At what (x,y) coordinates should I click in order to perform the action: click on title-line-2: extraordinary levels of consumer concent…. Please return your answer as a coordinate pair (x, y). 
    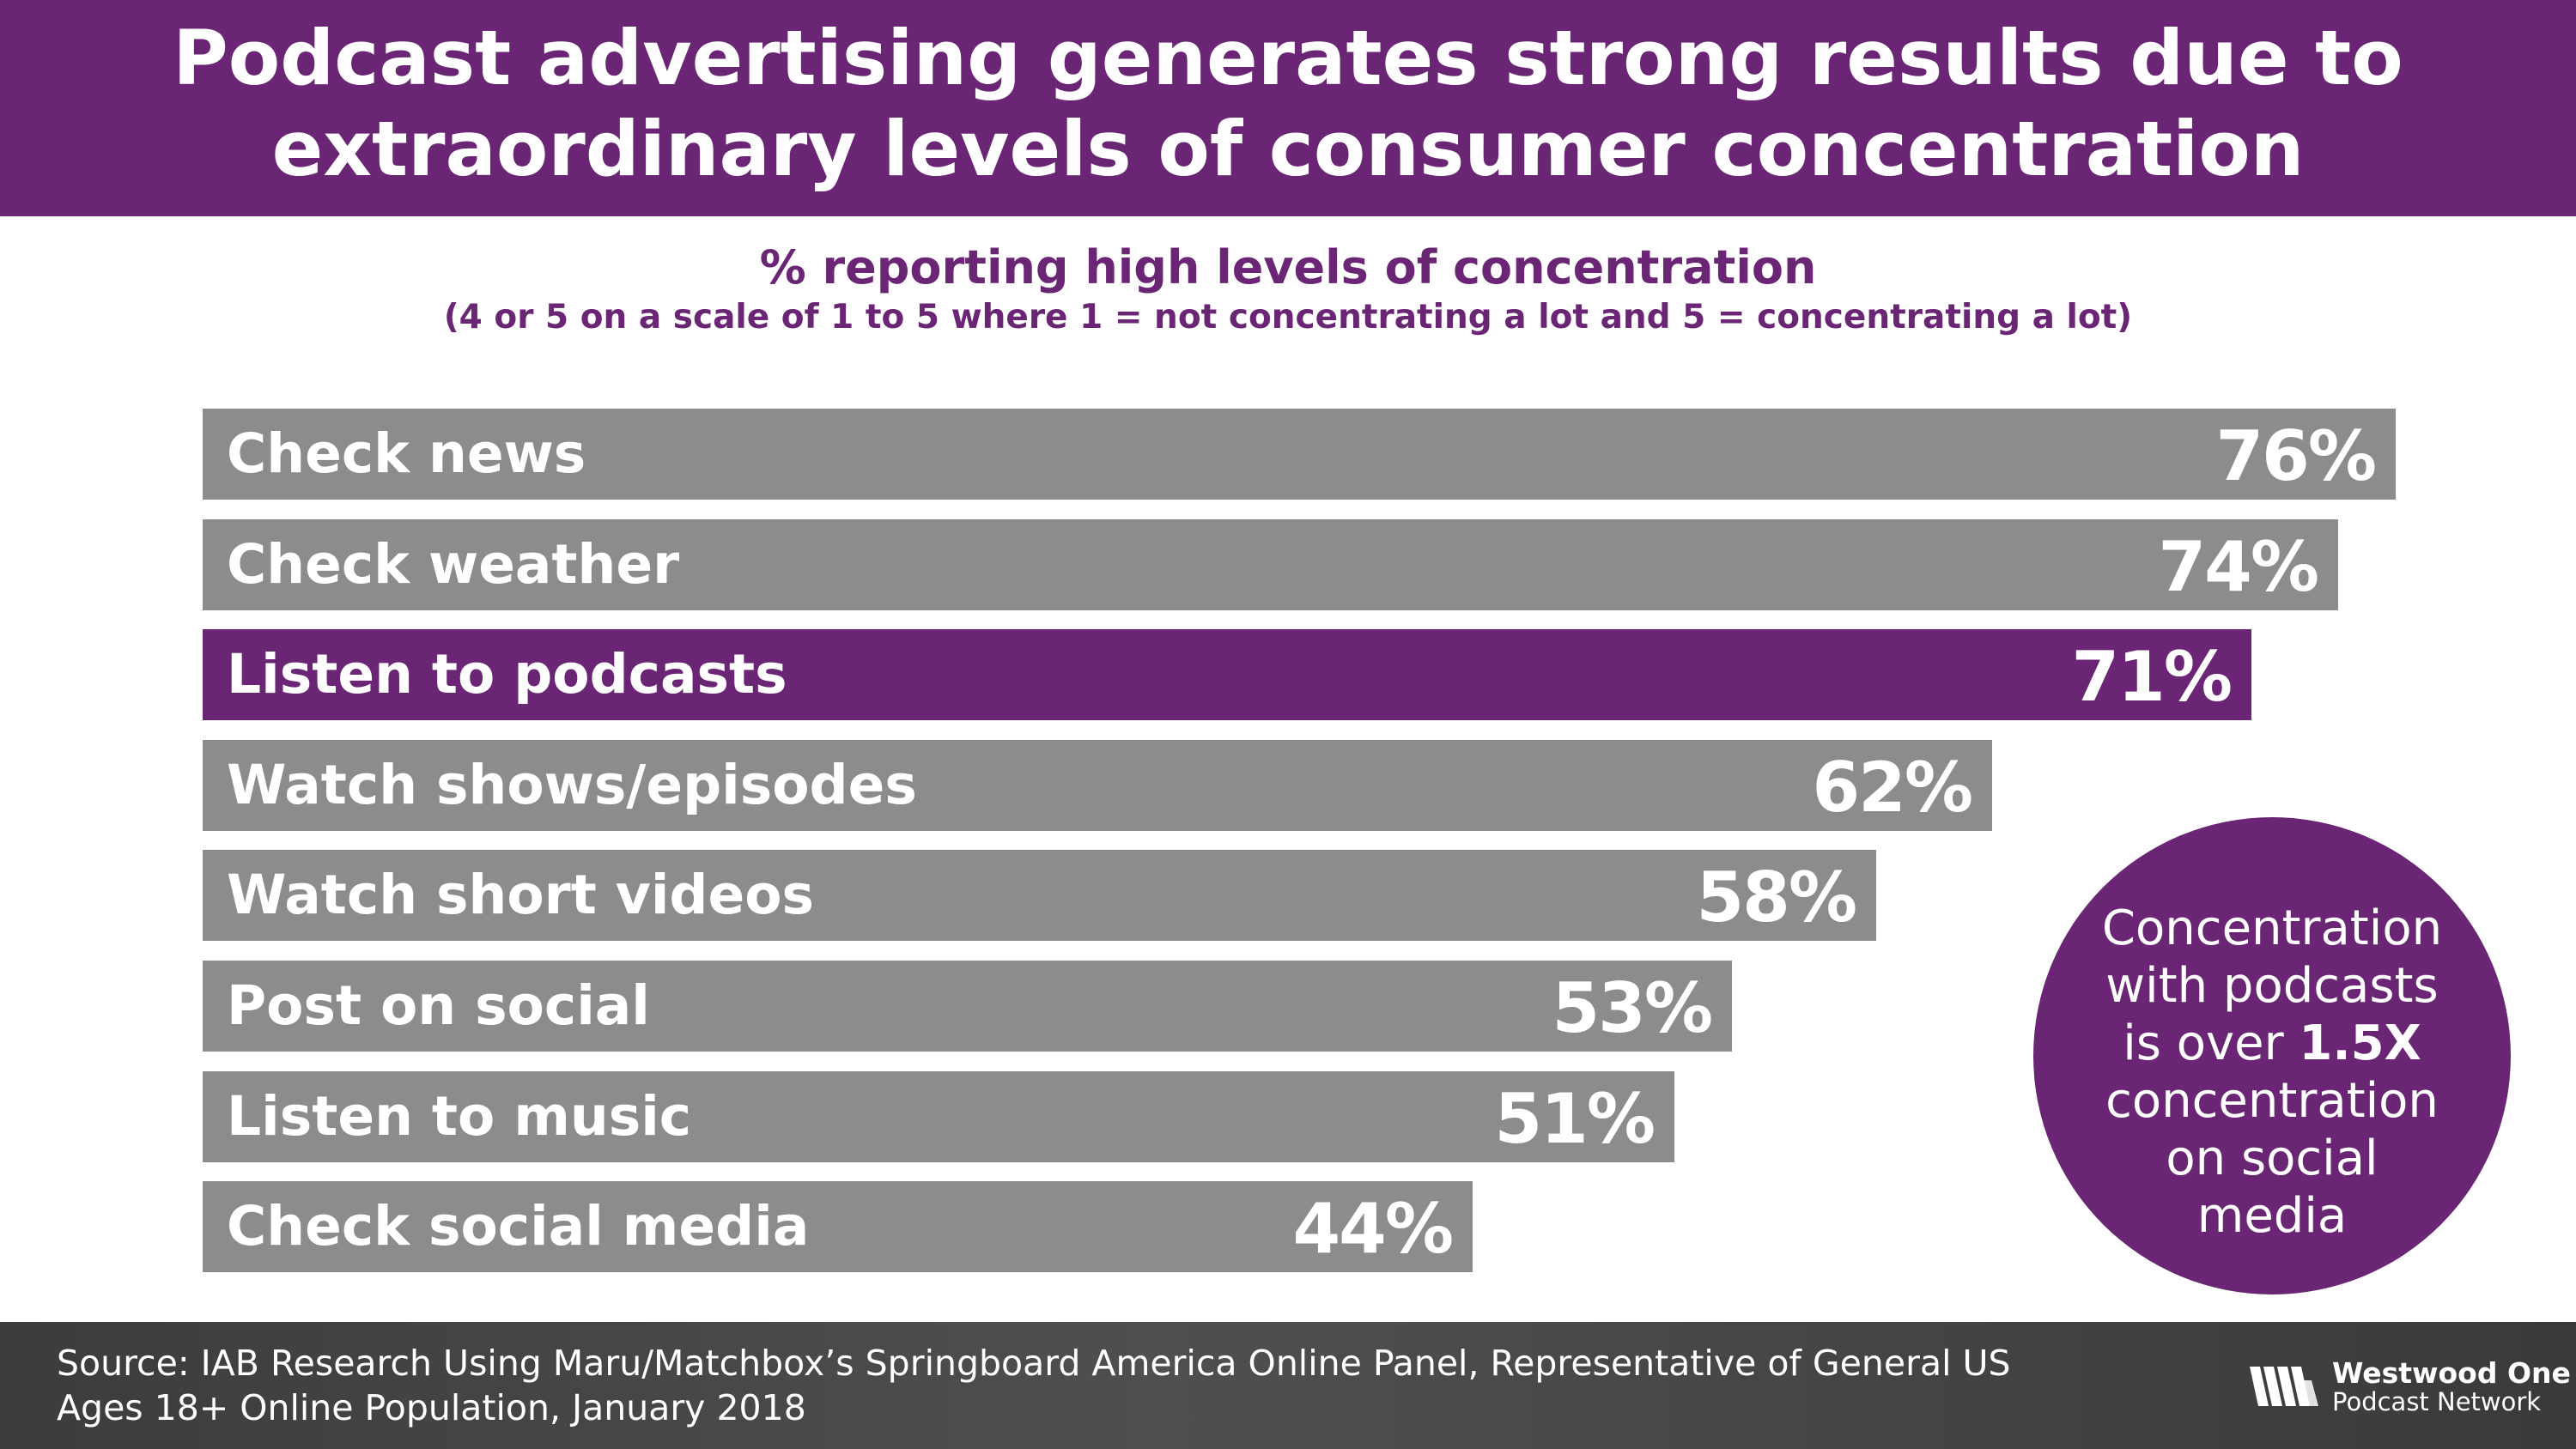
    Looking at the image, I should click on (1288, 149).